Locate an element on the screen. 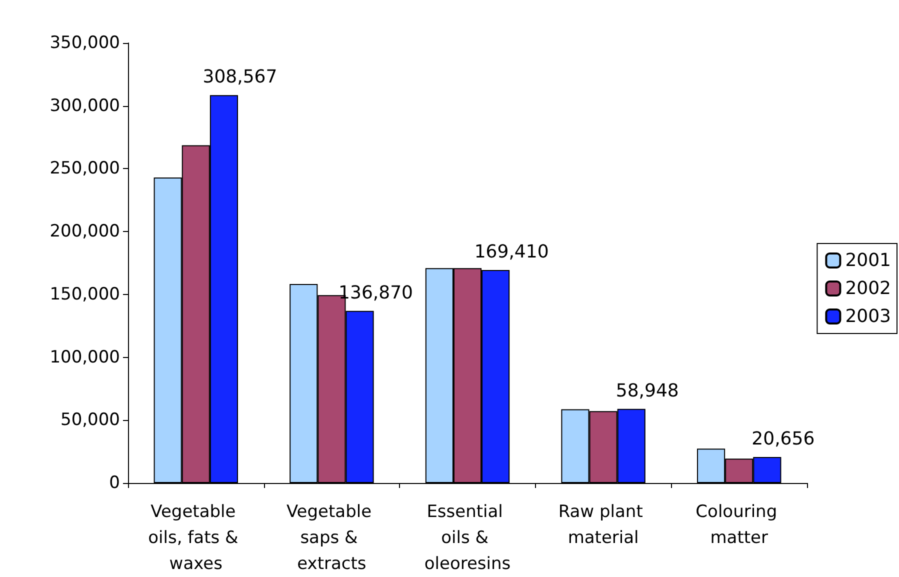 This screenshot has height=577, width=899. x-tick-label: Vegetable saps & extracts is located at coordinates (331, 538).